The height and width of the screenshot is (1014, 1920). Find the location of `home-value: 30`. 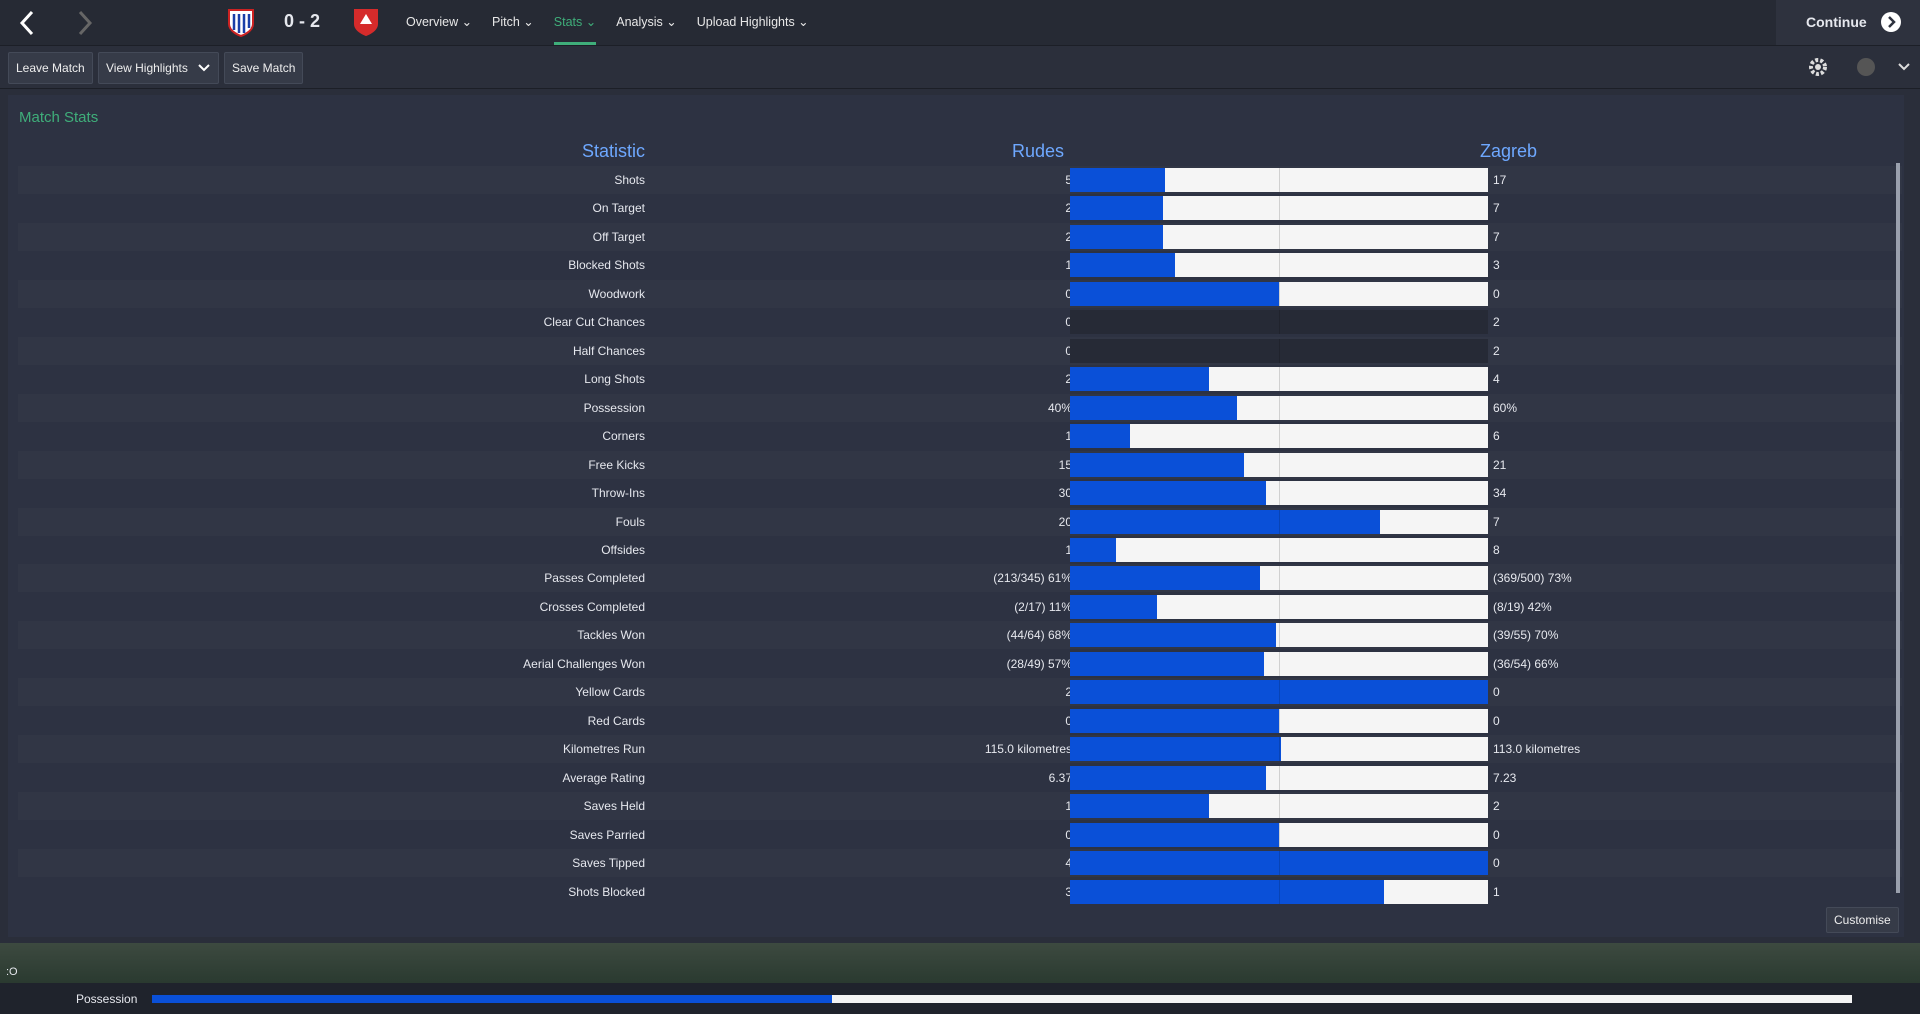

home-value: 30 is located at coordinates (1065, 493).